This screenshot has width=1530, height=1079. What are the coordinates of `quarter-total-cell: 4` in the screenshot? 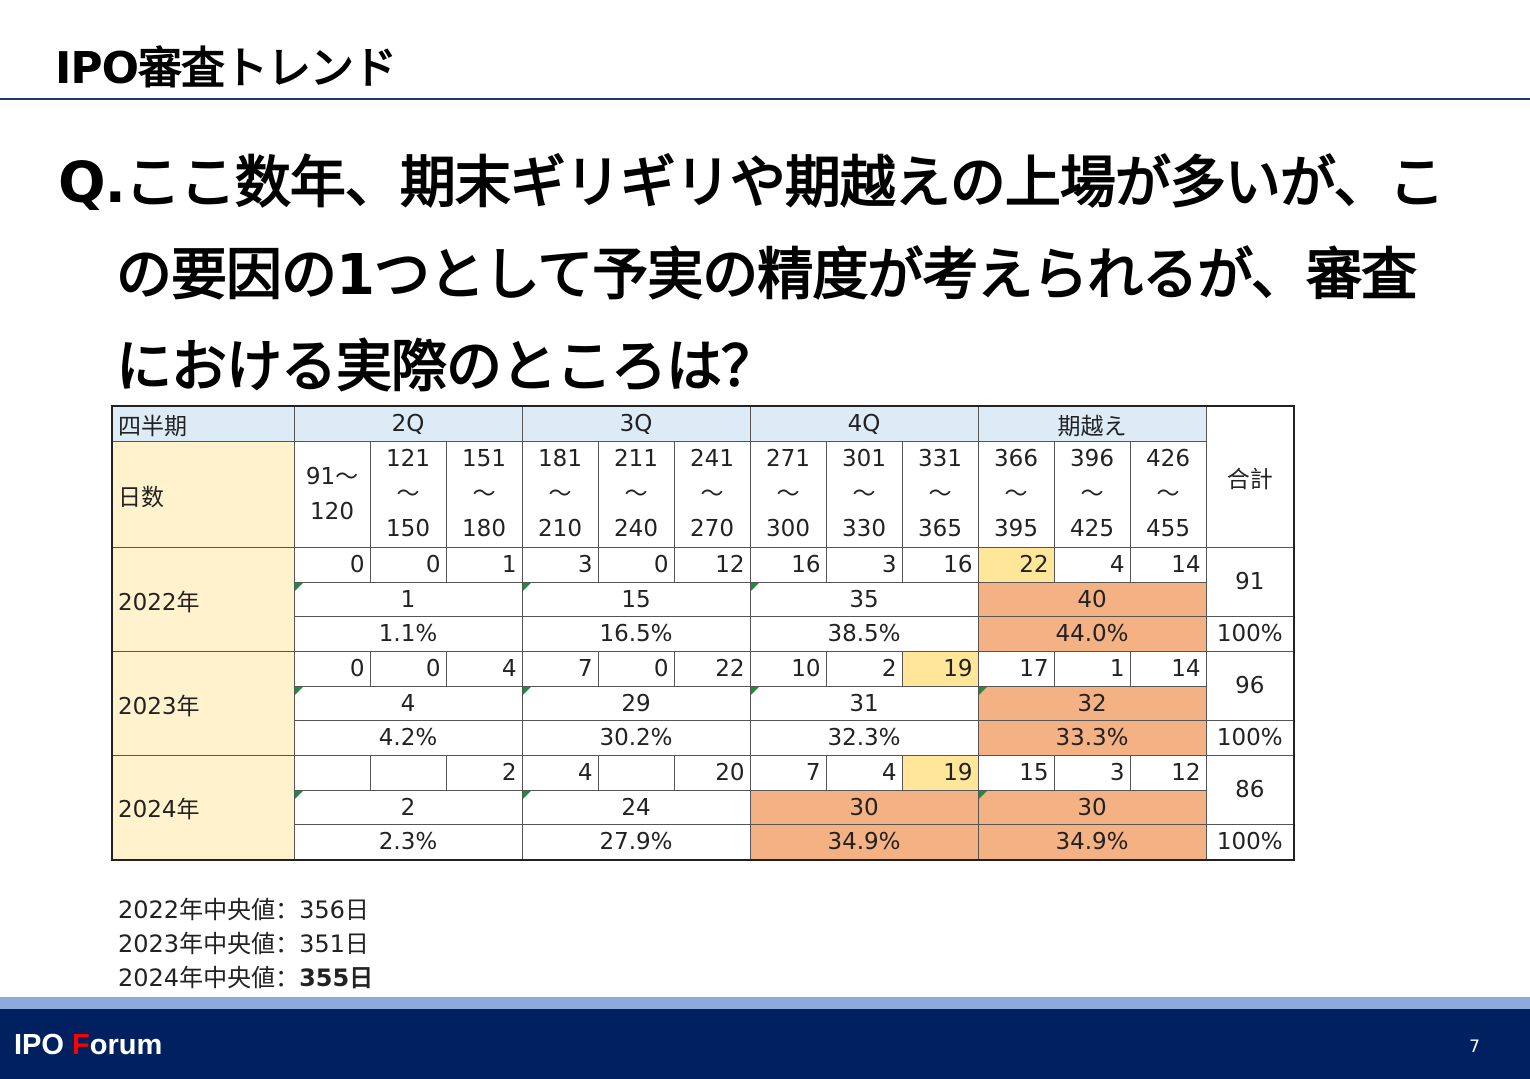 It's located at (408, 703).